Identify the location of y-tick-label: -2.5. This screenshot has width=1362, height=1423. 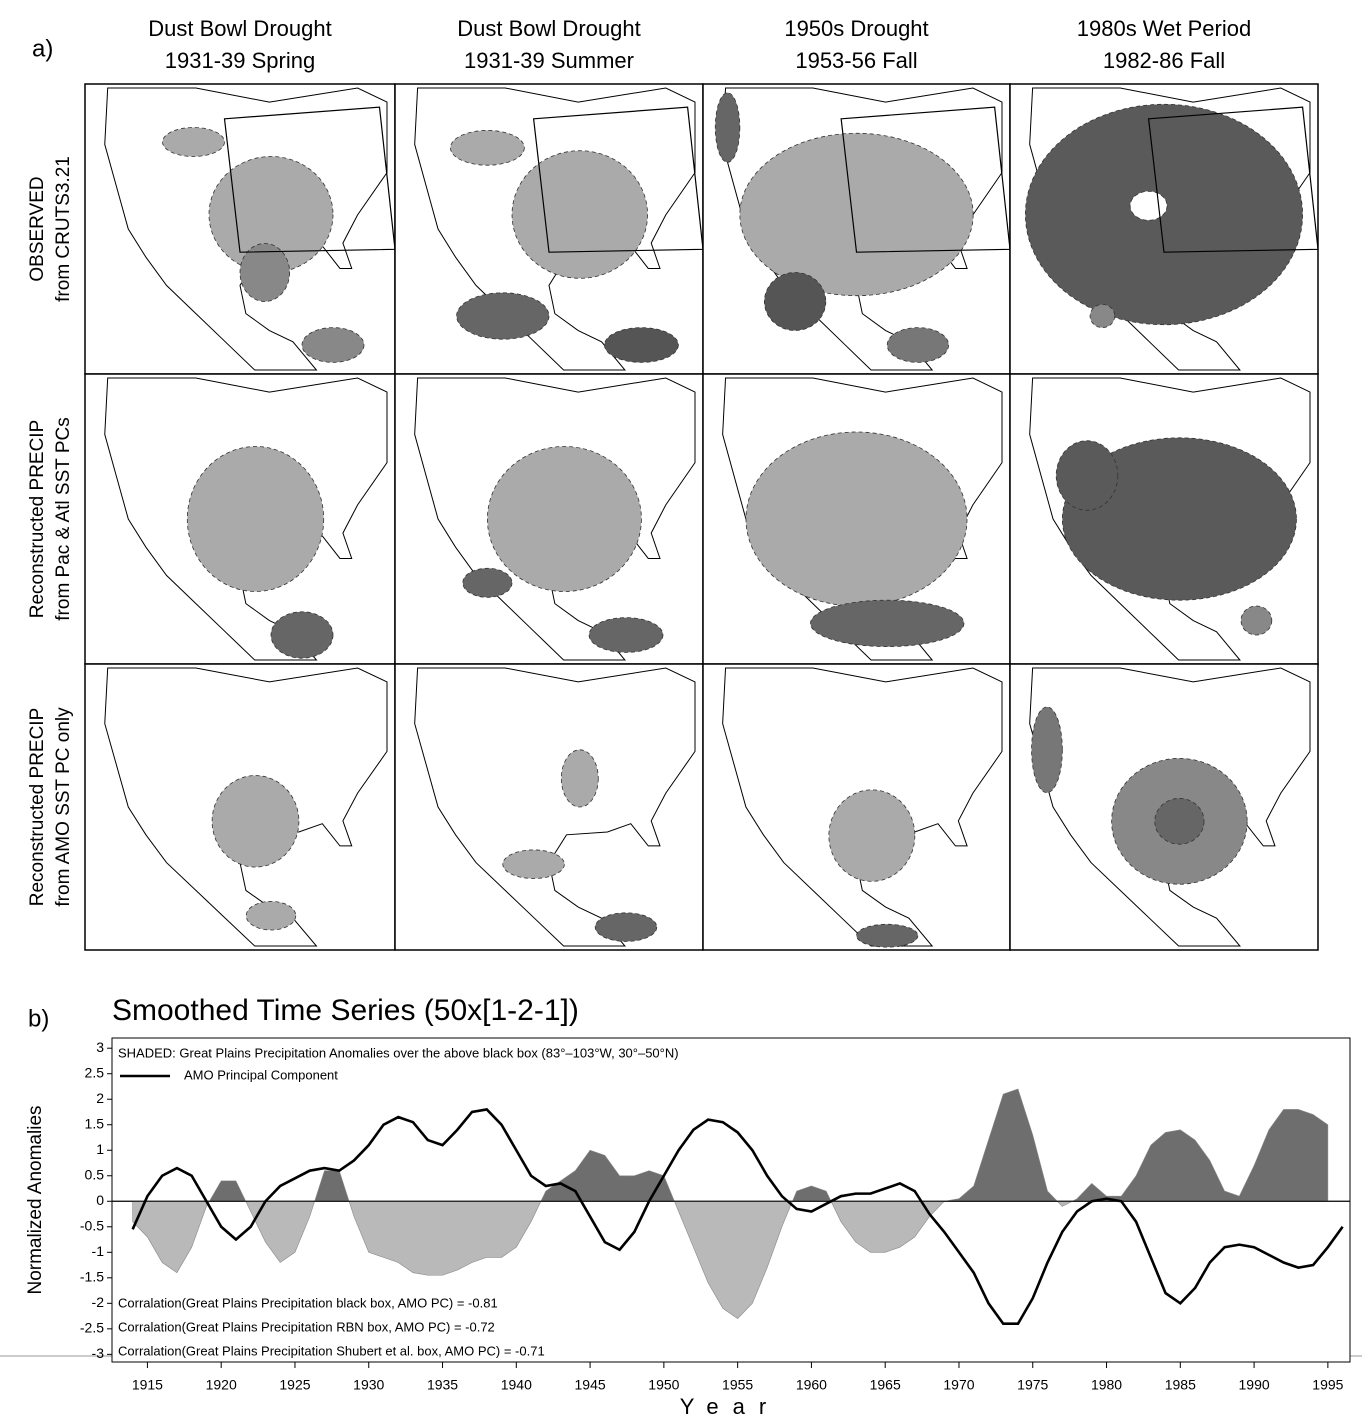
(92, 1328).